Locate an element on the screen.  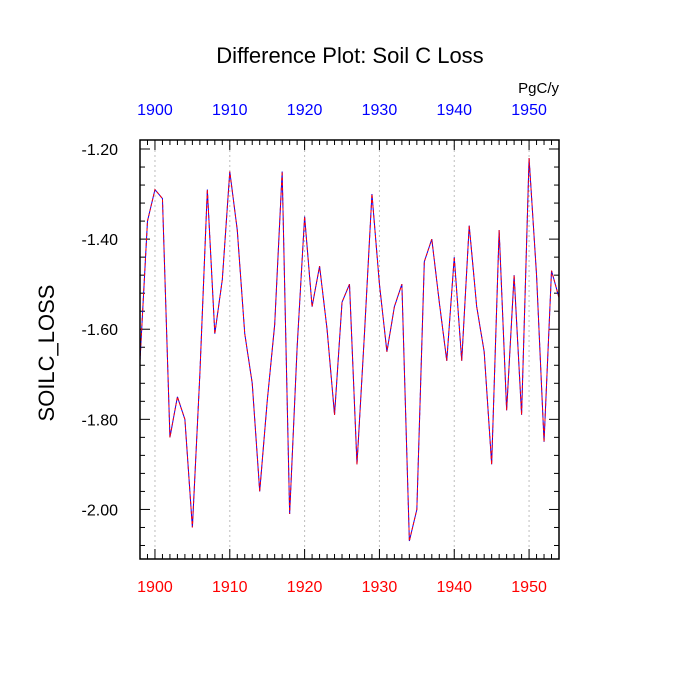
x-tick-label-top: 1940 is located at coordinates (454, 110).